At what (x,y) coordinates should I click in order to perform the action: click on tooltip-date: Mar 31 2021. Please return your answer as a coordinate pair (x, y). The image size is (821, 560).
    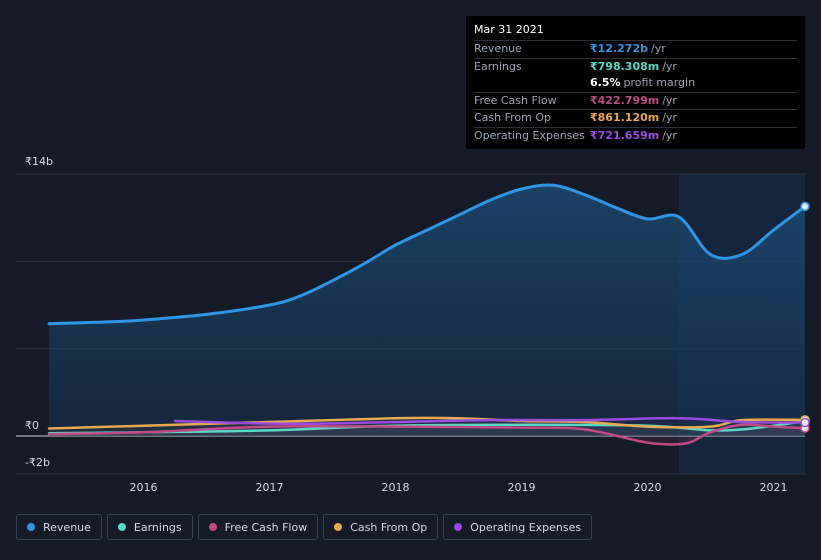
    Looking at the image, I should click on (509, 29).